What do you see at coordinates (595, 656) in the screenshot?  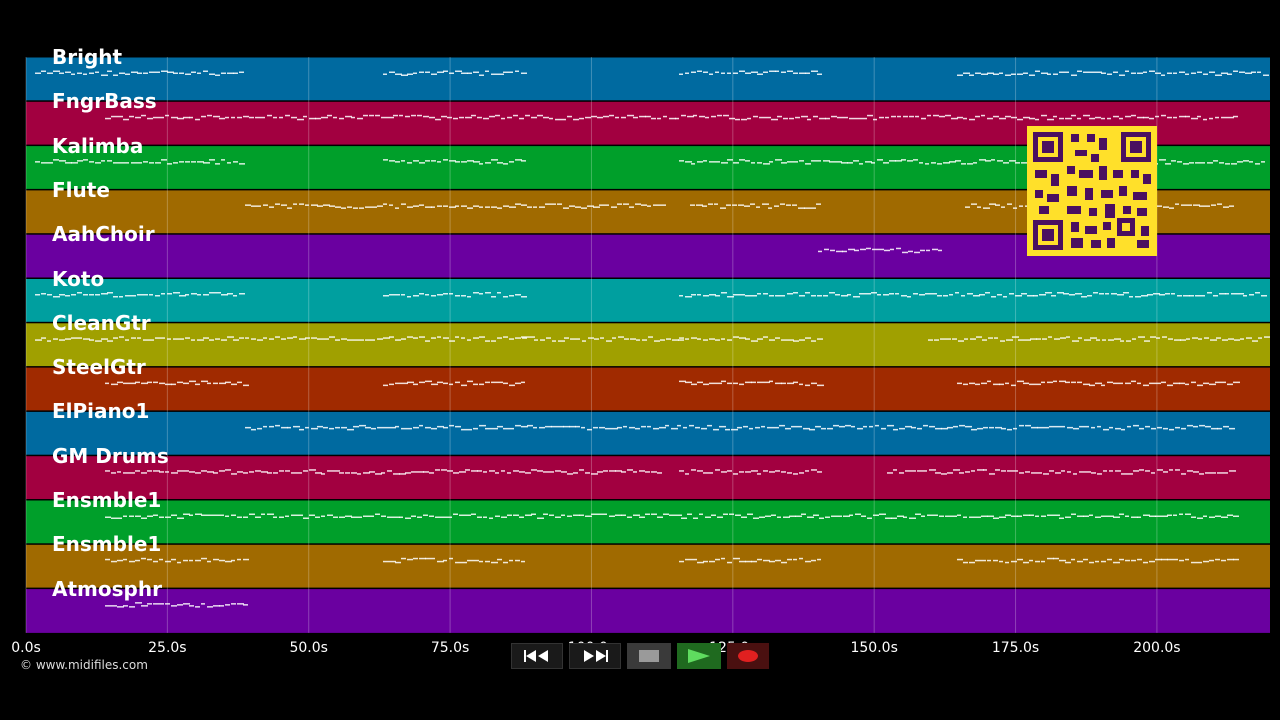 I see `fast-forward-button` at bounding box center [595, 656].